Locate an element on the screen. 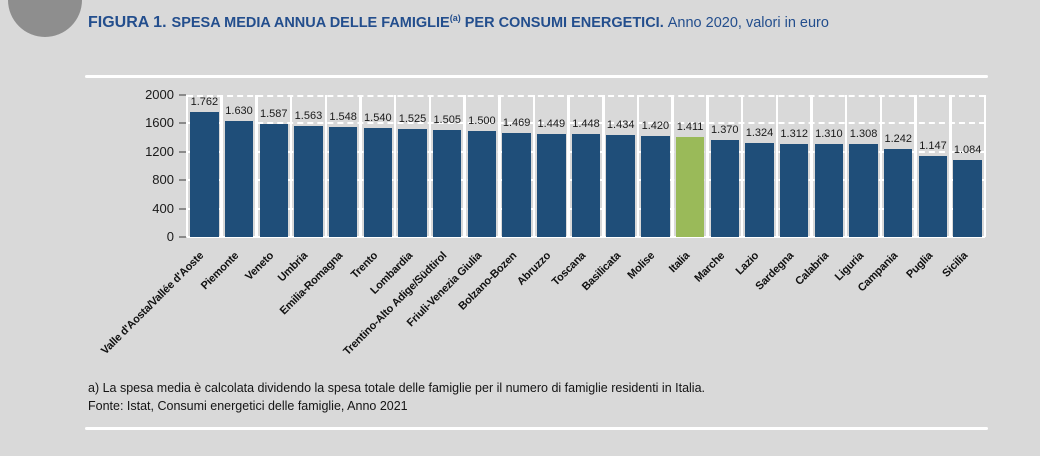 The width and height of the screenshot is (1040, 456). bar-value-label: 1.500 is located at coordinates (482, 120).